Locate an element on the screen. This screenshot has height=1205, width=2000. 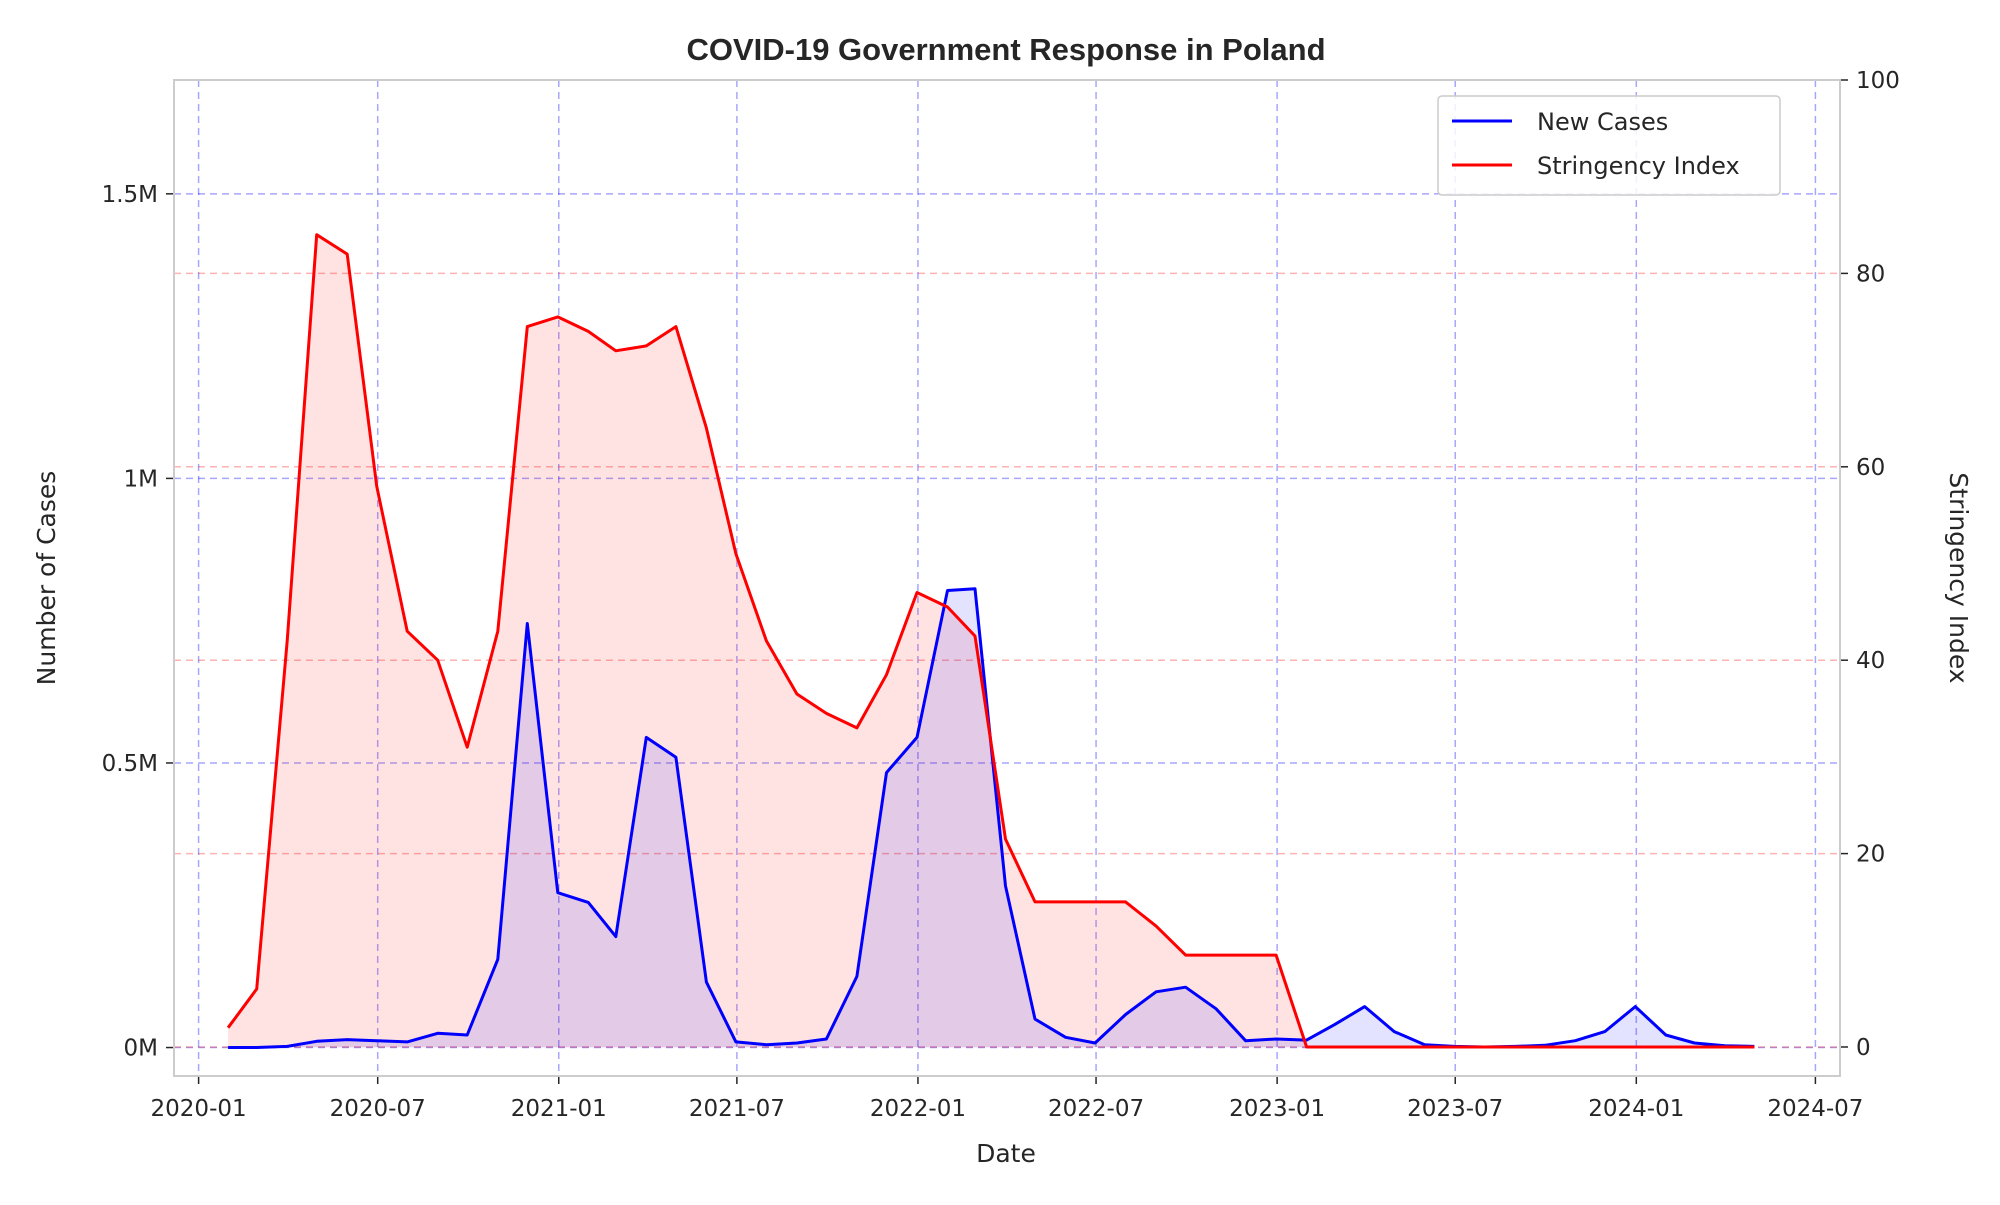
legend: New Cases Stringency Index is located at coordinates (1609, 145).